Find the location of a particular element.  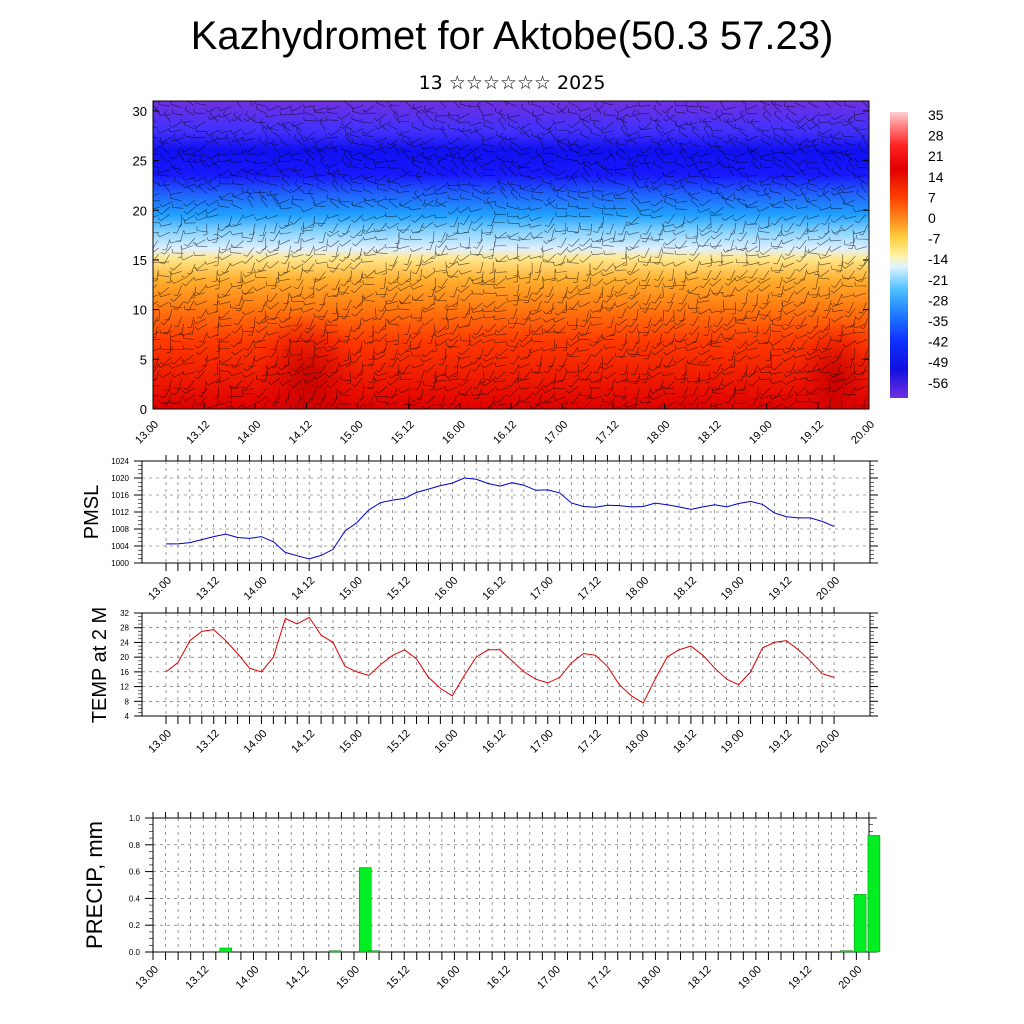

x-tick-label: 20.00 is located at coordinates (851, 978).